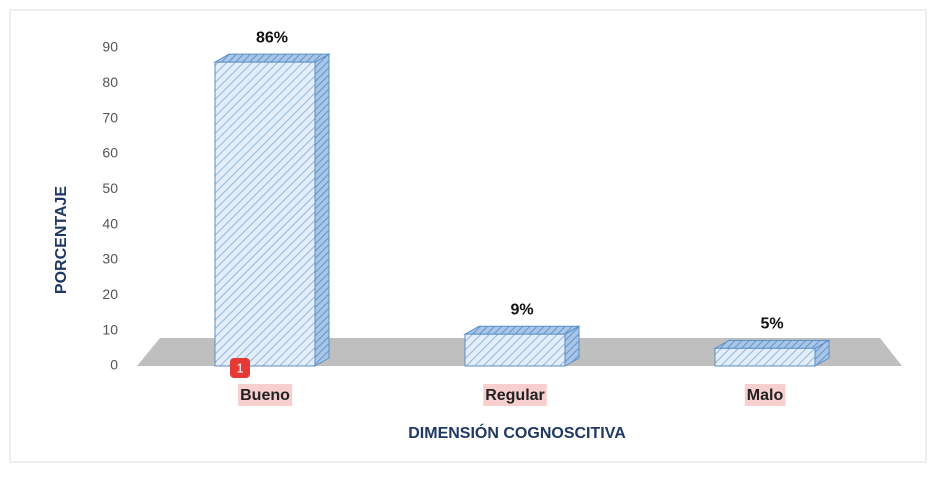 The width and height of the screenshot is (936, 479). I want to click on y-tick-label: 60, so click(110, 153).